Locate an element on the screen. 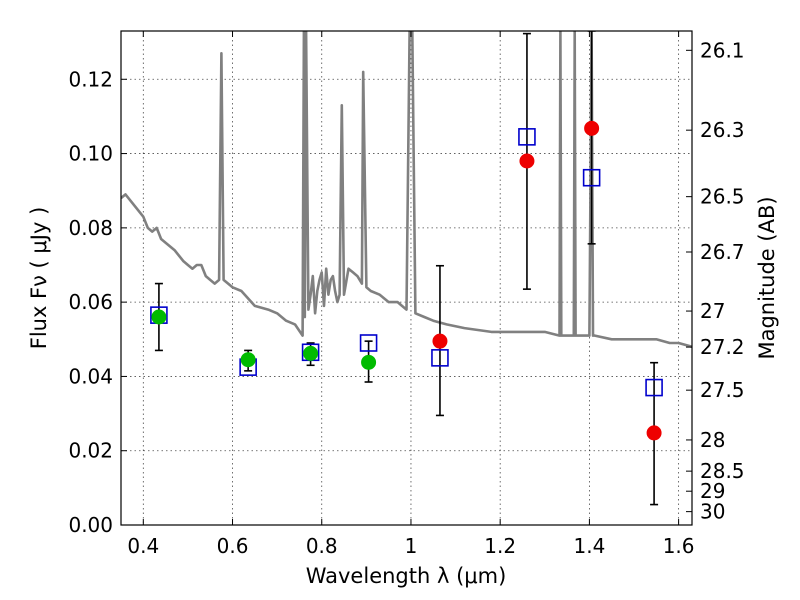 The height and width of the screenshot is (600, 800). right-tick-label: 30 is located at coordinates (712, 512).